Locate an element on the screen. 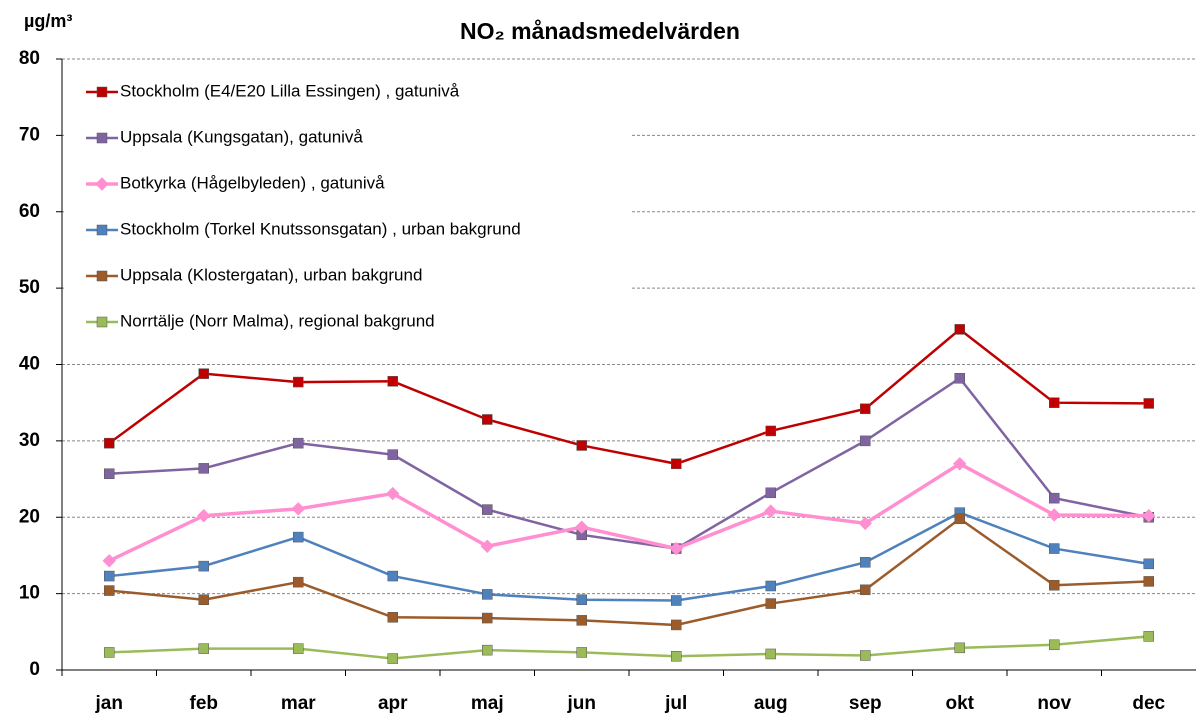 The width and height of the screenshot is (1196, 715). x-tick-label: jan is located at coordinates (109, 703).